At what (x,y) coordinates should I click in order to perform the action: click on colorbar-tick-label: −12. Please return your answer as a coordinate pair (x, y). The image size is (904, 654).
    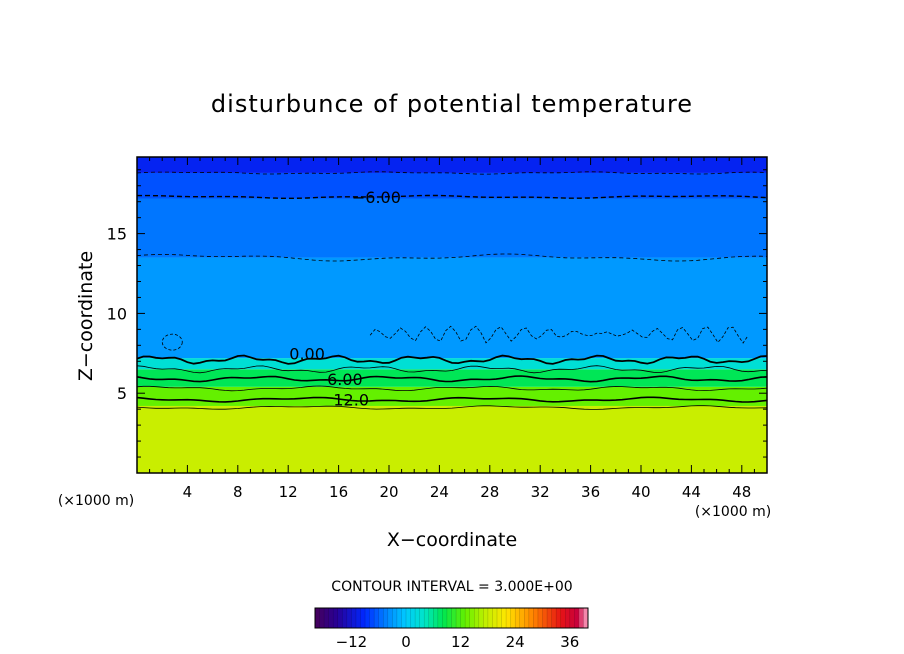
    Looking at the image, I should click on (352, 642).